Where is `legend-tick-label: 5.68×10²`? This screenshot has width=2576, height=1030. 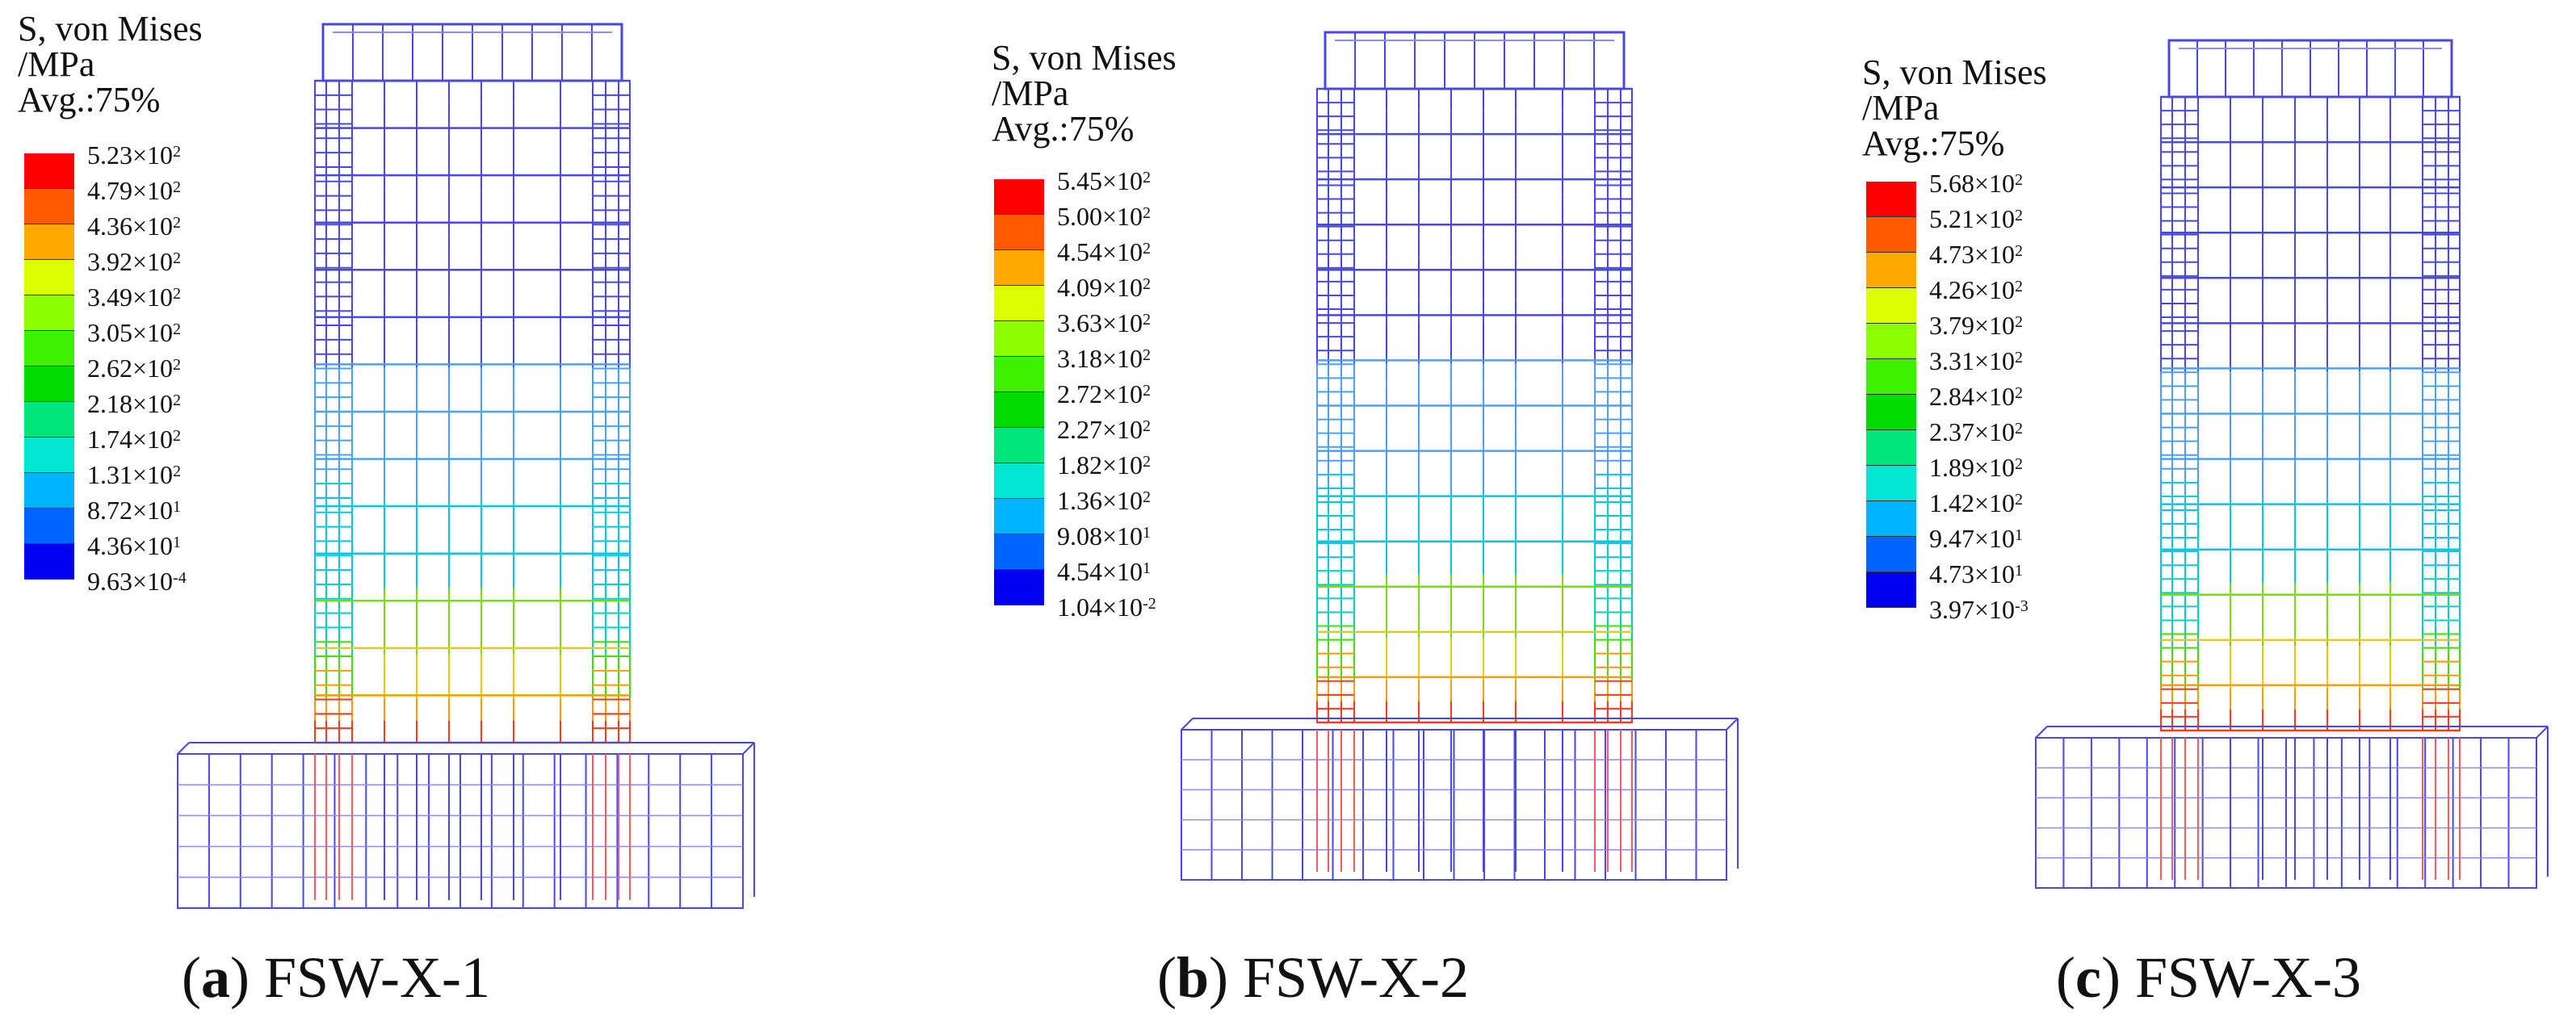 legend-tick-label: 5.68×10² is located at coordinates (1976, 183).